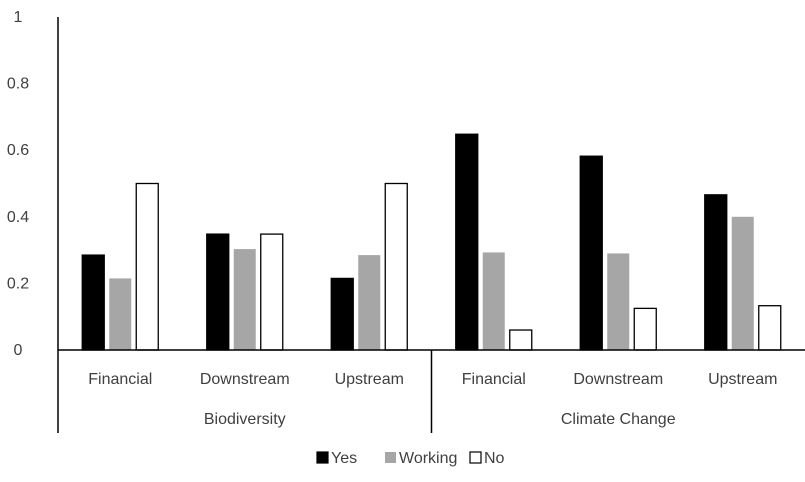  What do you see at coordinates (33, 184) in the screenshot?
I see `y-axis: 0 0.2 0.4 0.6 0.8 1` at bounding box center [33, 184].